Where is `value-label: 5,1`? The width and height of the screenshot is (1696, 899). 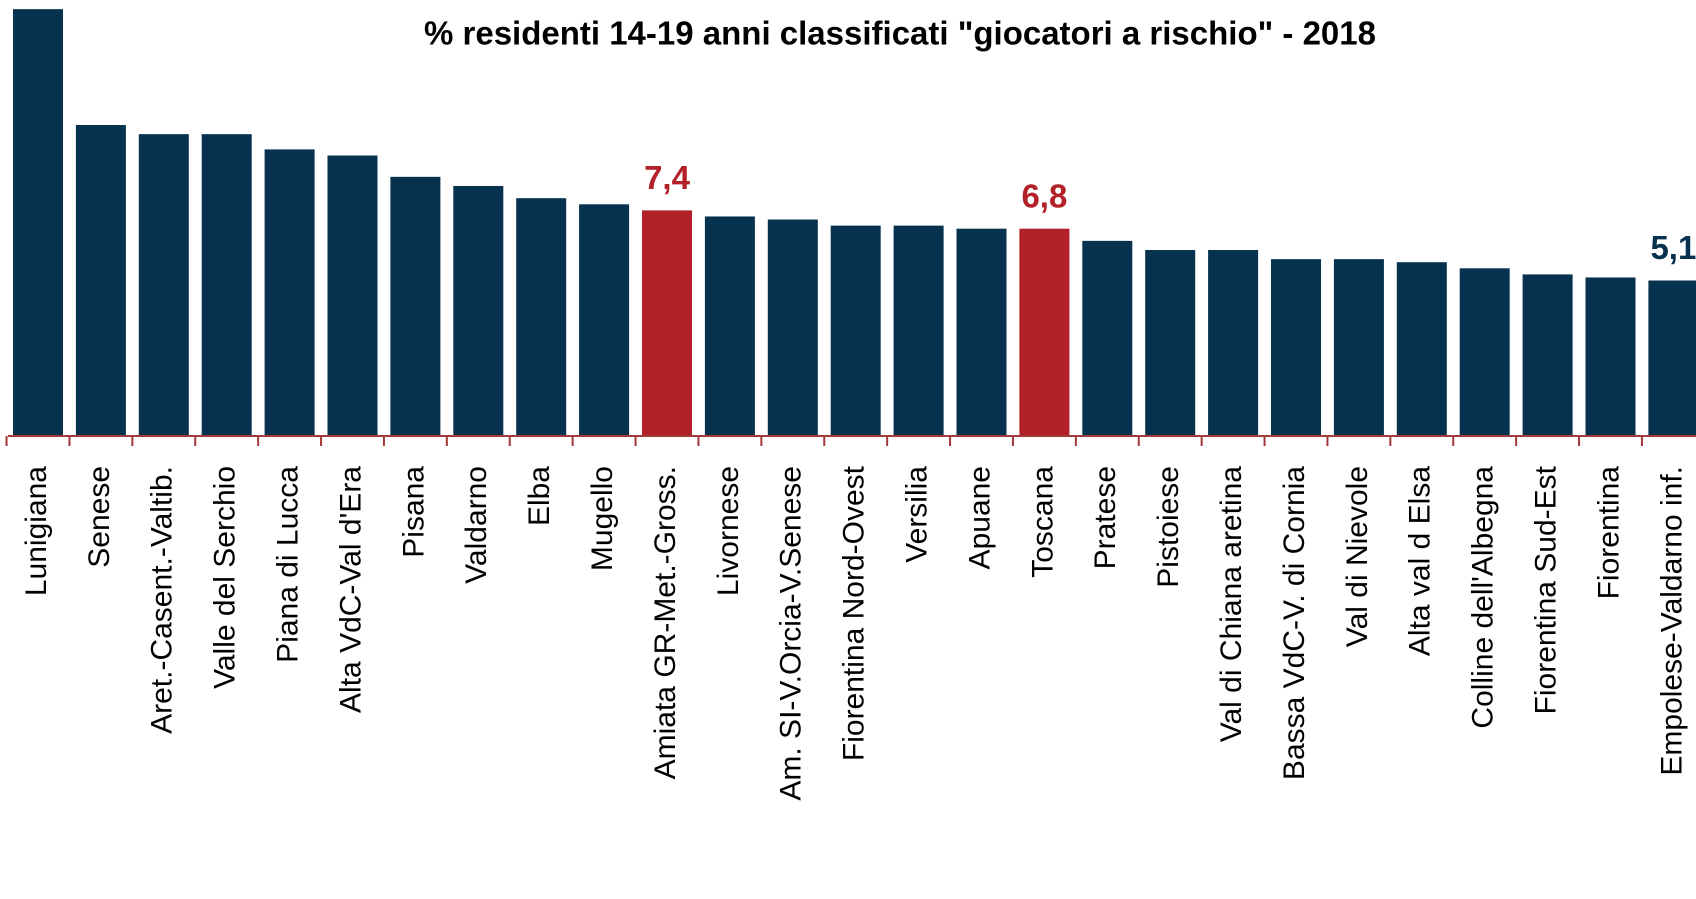 value-label: 5,1 is located at coordinates (1673, 247).